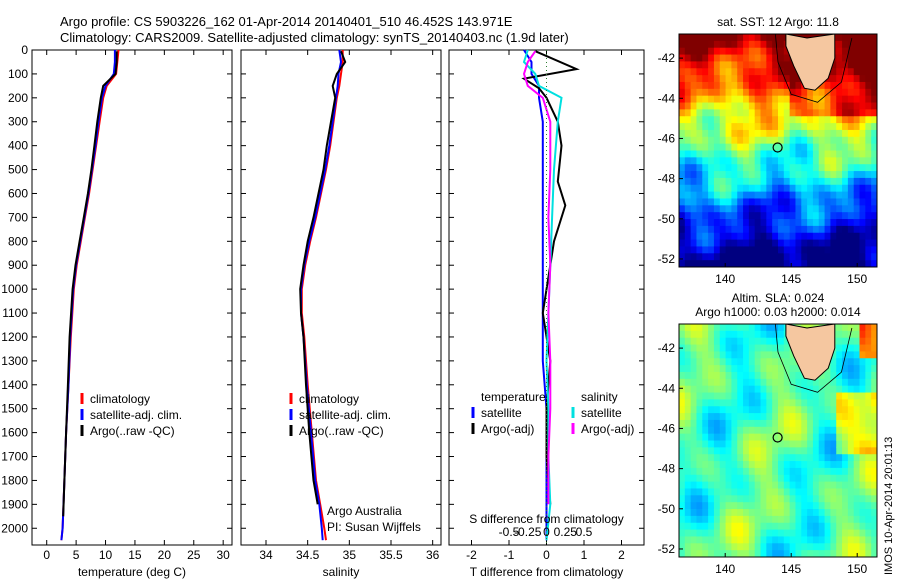 The width and height of the screenshot is (900, 585). Describe the element at coordinates (857, 279) in the screenshot. I see `x-tick-label: 150` at that location.